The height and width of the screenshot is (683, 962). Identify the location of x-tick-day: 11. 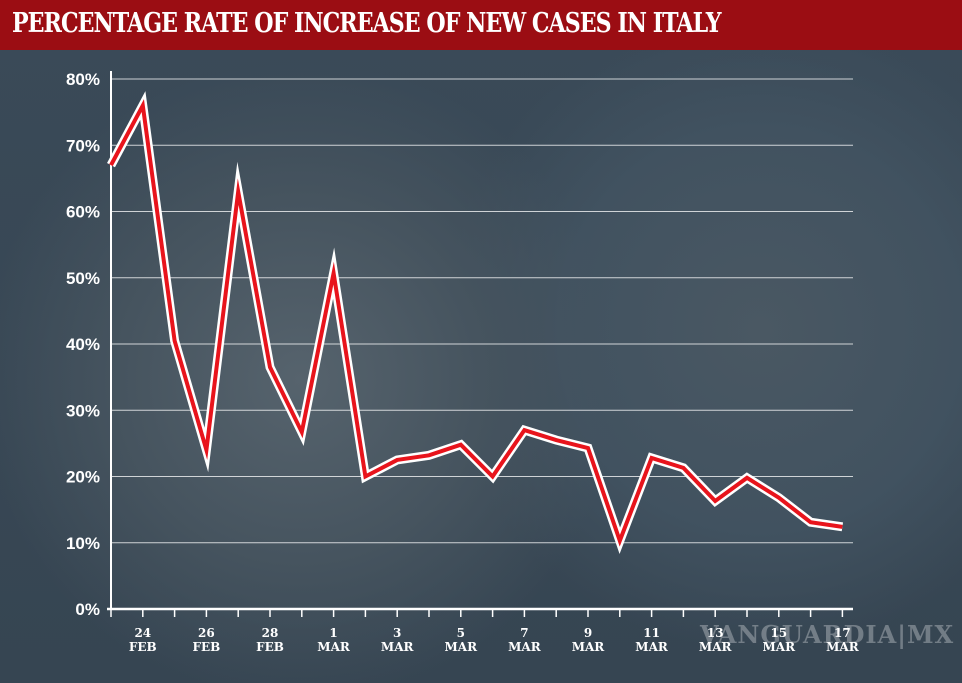
(651, 633).